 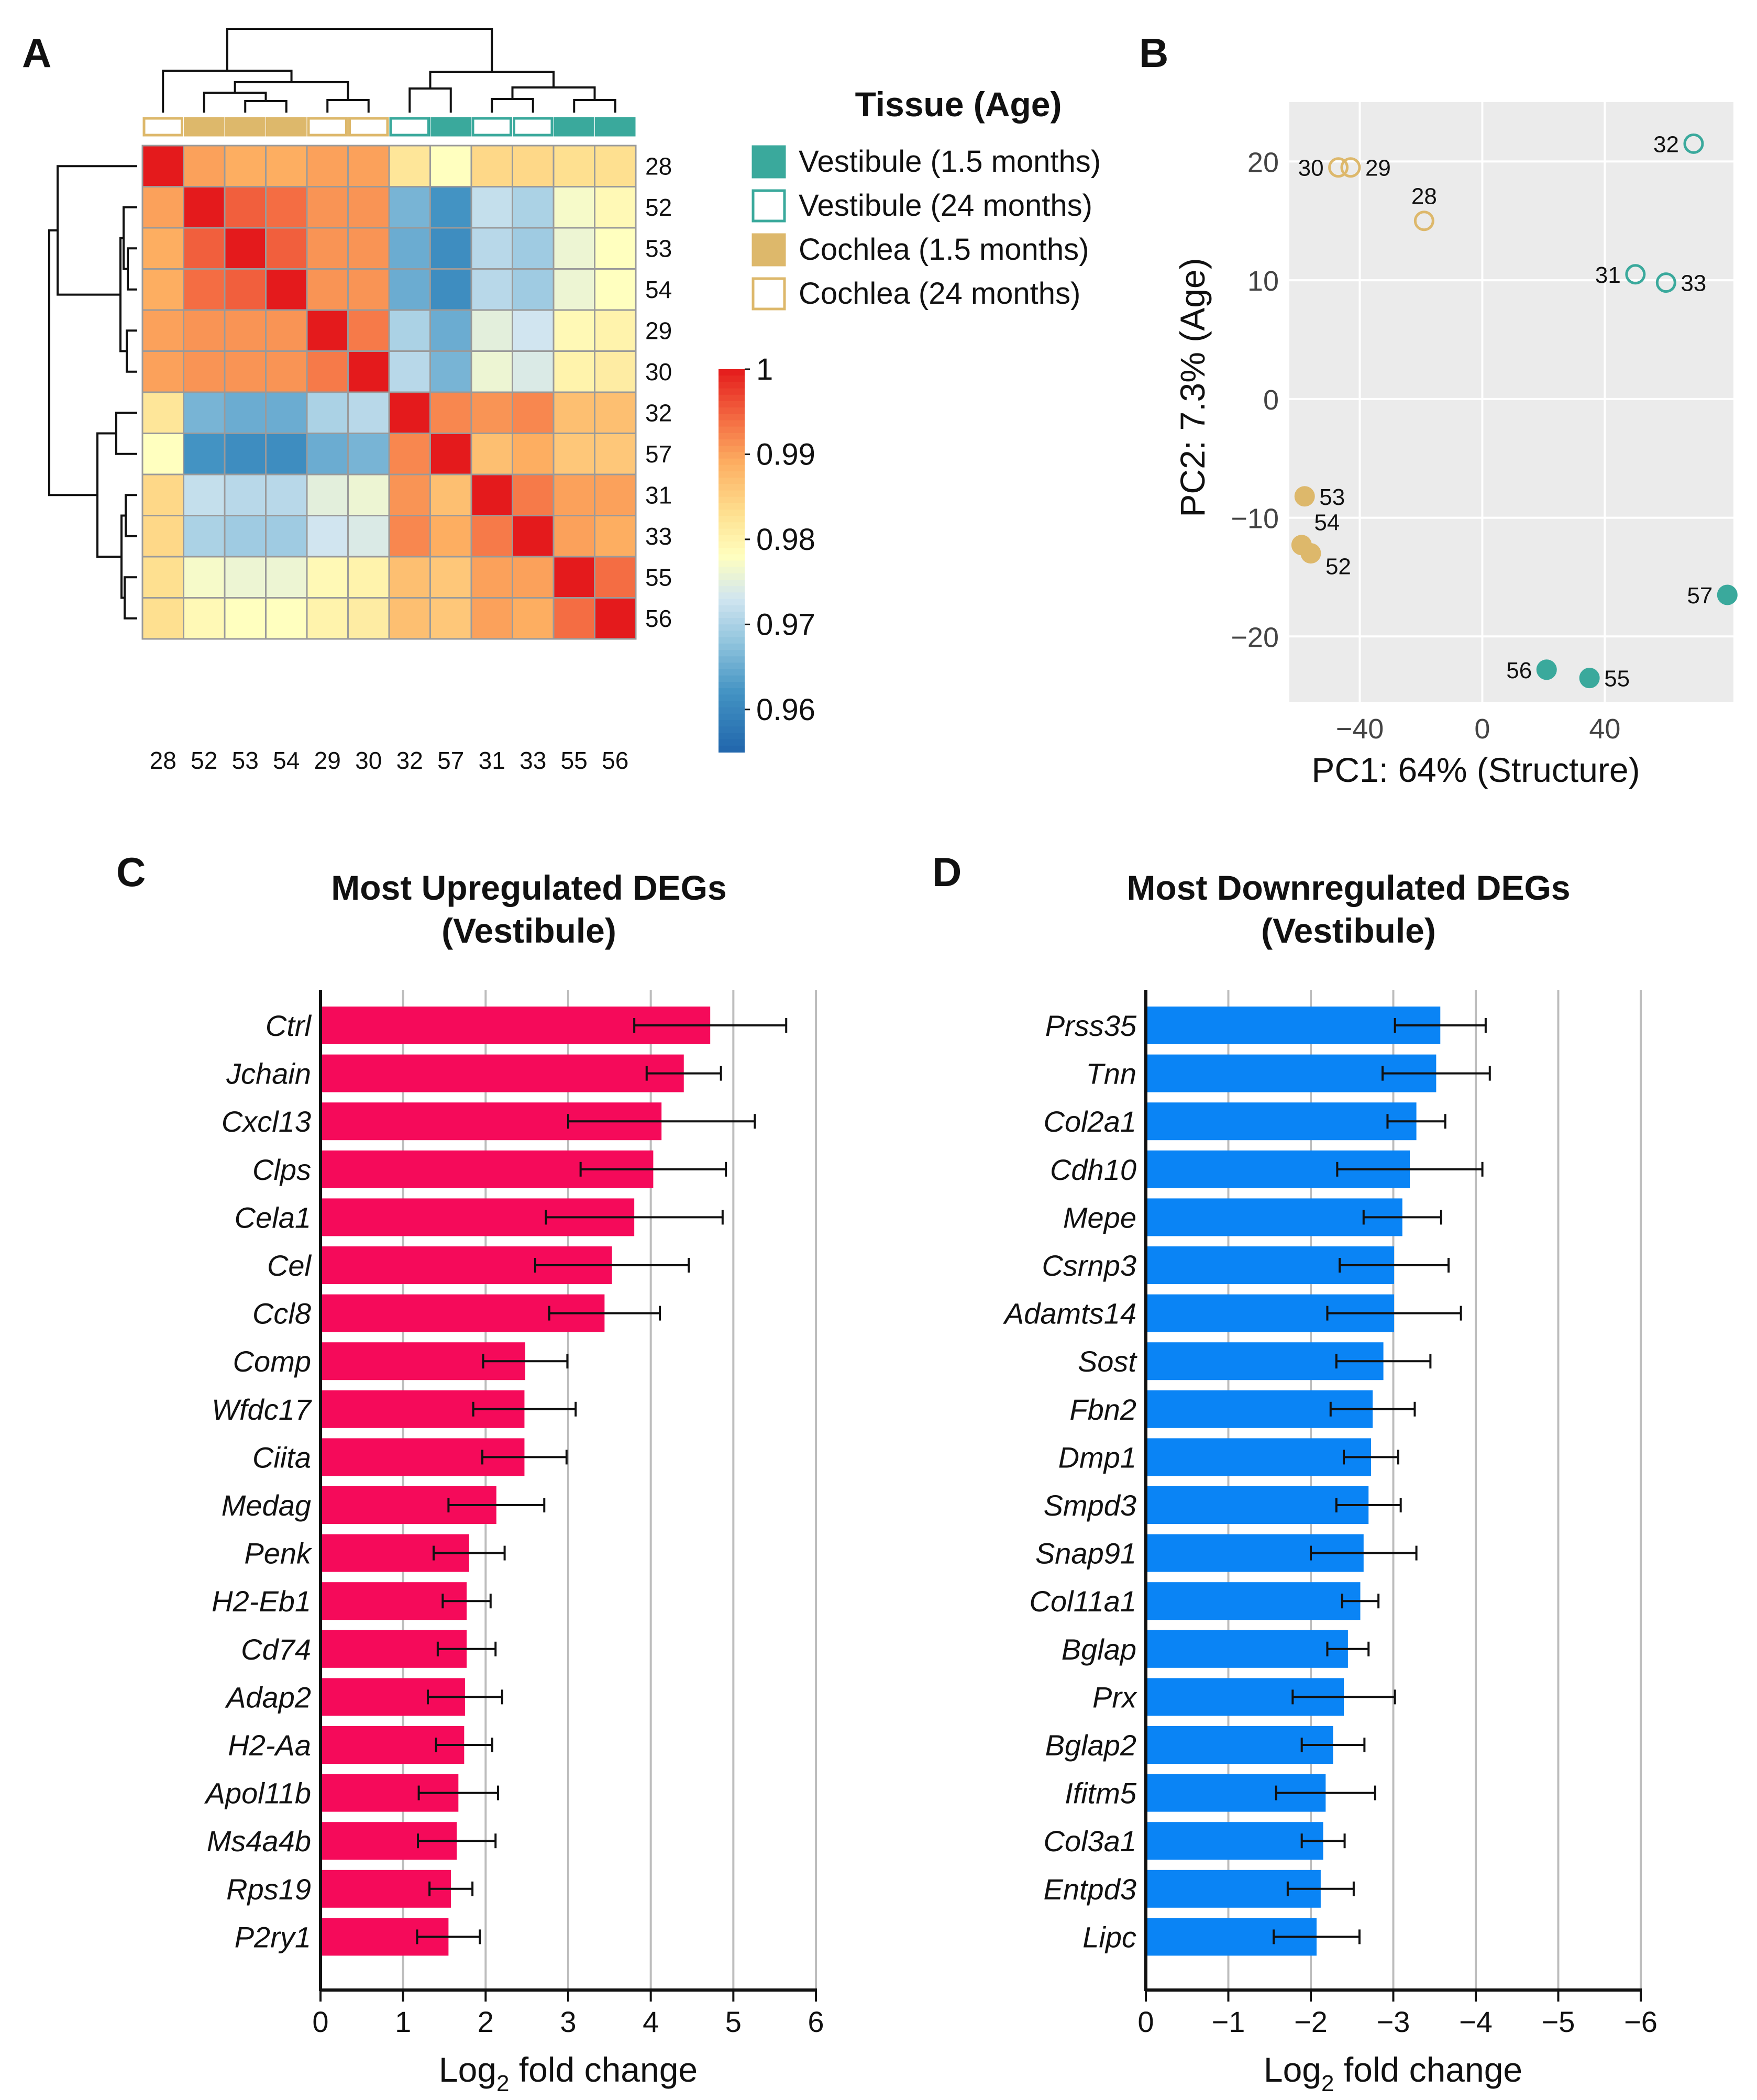 I want to click on gene-label: Col2a1, so click(x=1090, y=1121).